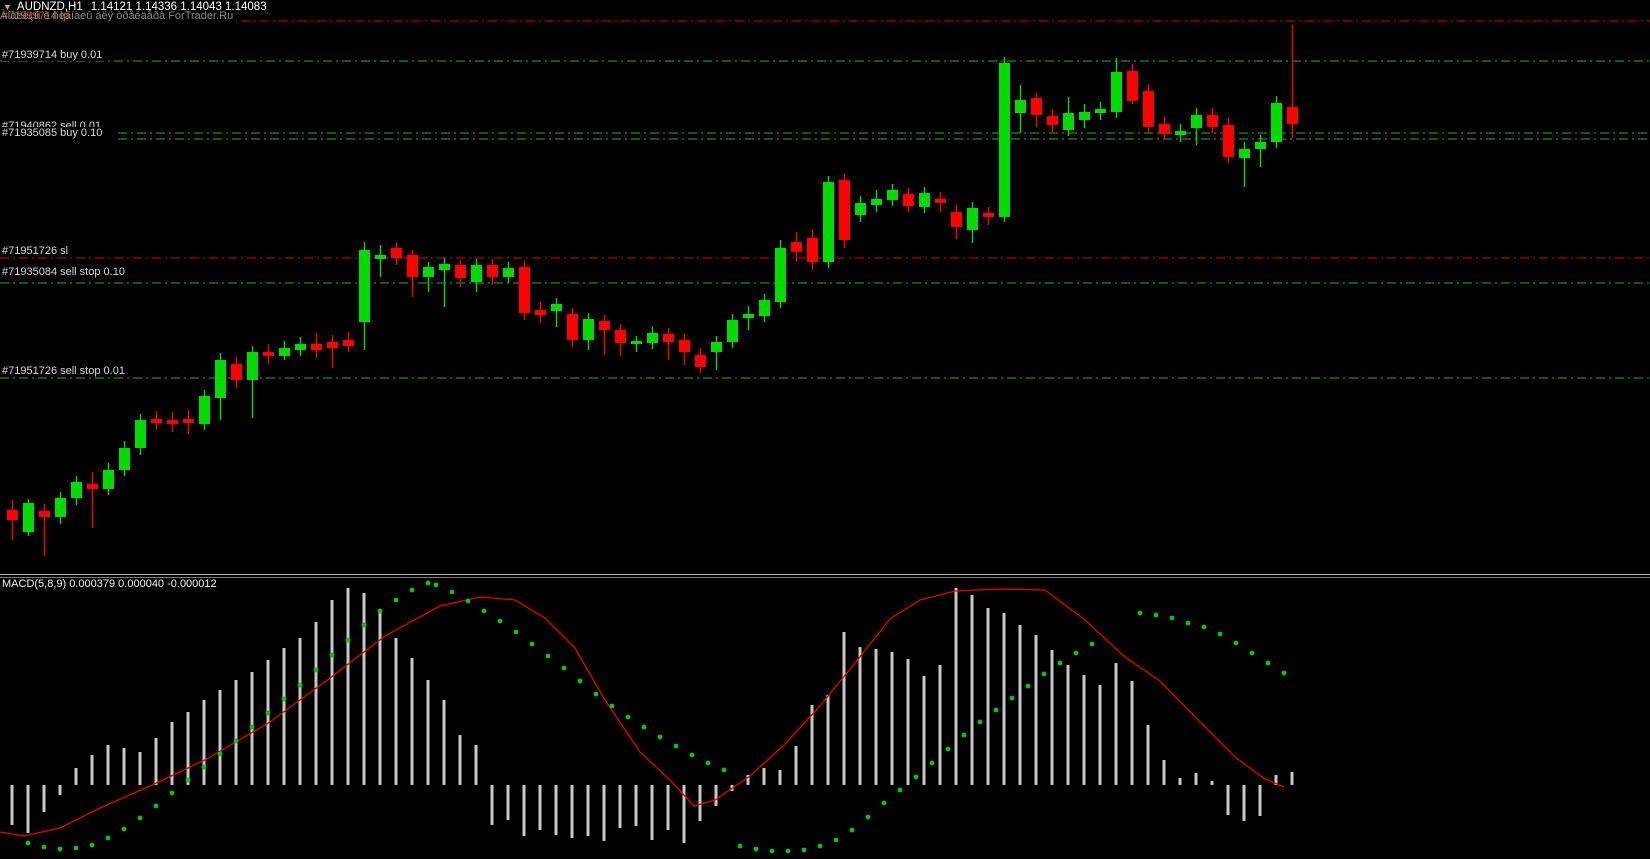 The image size is (1650, 859). What do you see at coordinates (825, 577) in the screenshot?
I see `panel-separator-shadow` at bounding box center [825, 577].